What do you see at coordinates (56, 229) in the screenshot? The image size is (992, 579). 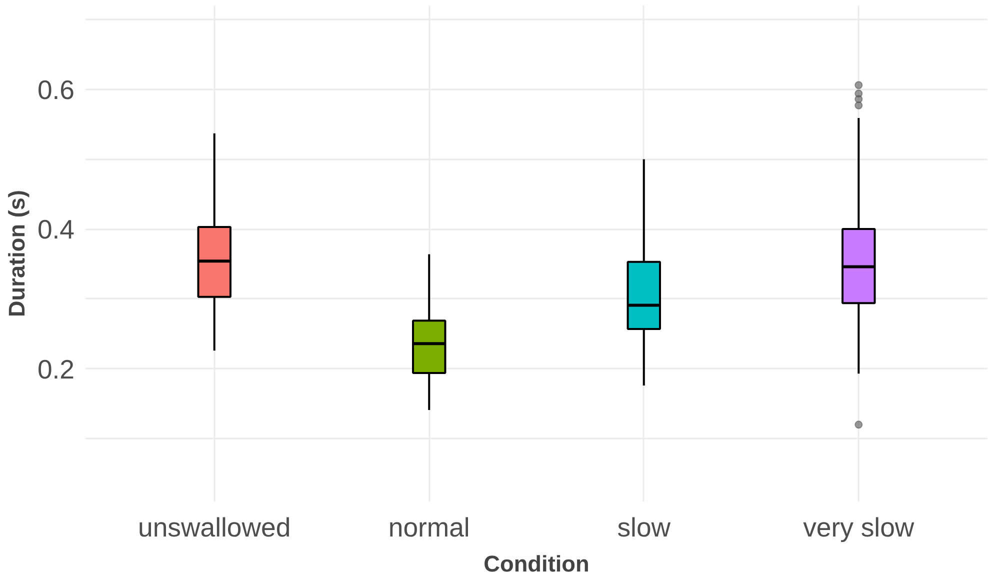 I see `y-tick-label: 0.4` at bounding box center [56, 229].